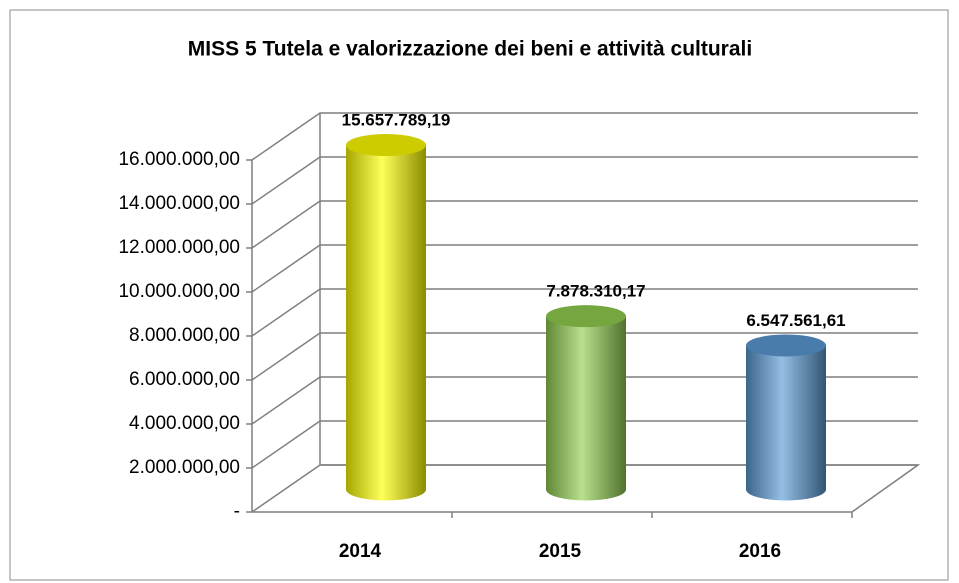 This screenshot has width=959, height=583. What do you see at coordinates (184, 423) in the screenshot?
I see `y-tick-label: 4.000.000,00` at bounding box center [184, 423].